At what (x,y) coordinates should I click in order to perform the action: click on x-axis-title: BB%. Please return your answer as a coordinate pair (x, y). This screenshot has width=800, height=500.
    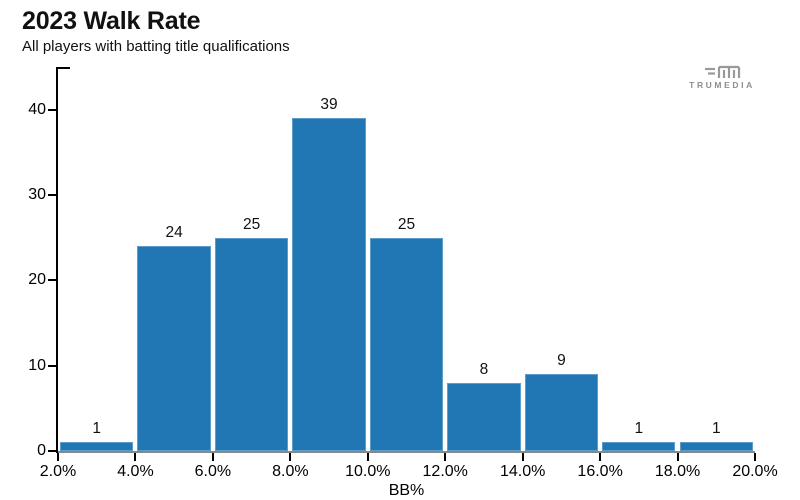
    Looking at the image, I should click on (406, 490).